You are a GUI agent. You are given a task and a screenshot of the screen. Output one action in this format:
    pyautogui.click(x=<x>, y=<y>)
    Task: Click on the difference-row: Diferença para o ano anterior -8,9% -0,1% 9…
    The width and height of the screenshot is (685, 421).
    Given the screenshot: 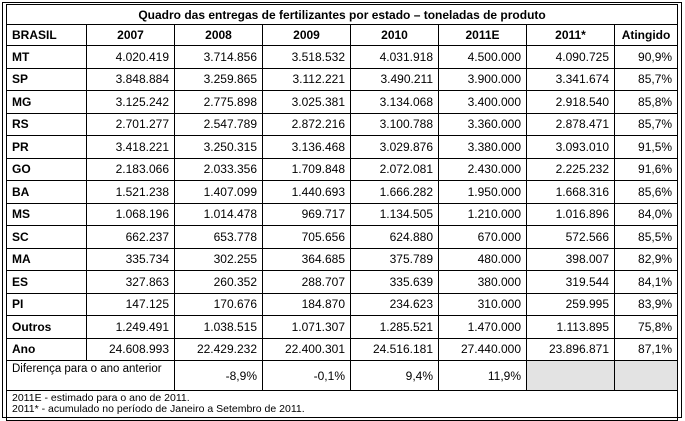 What is the action you would take?
    pyautogui.click(x=342, y=375)
    